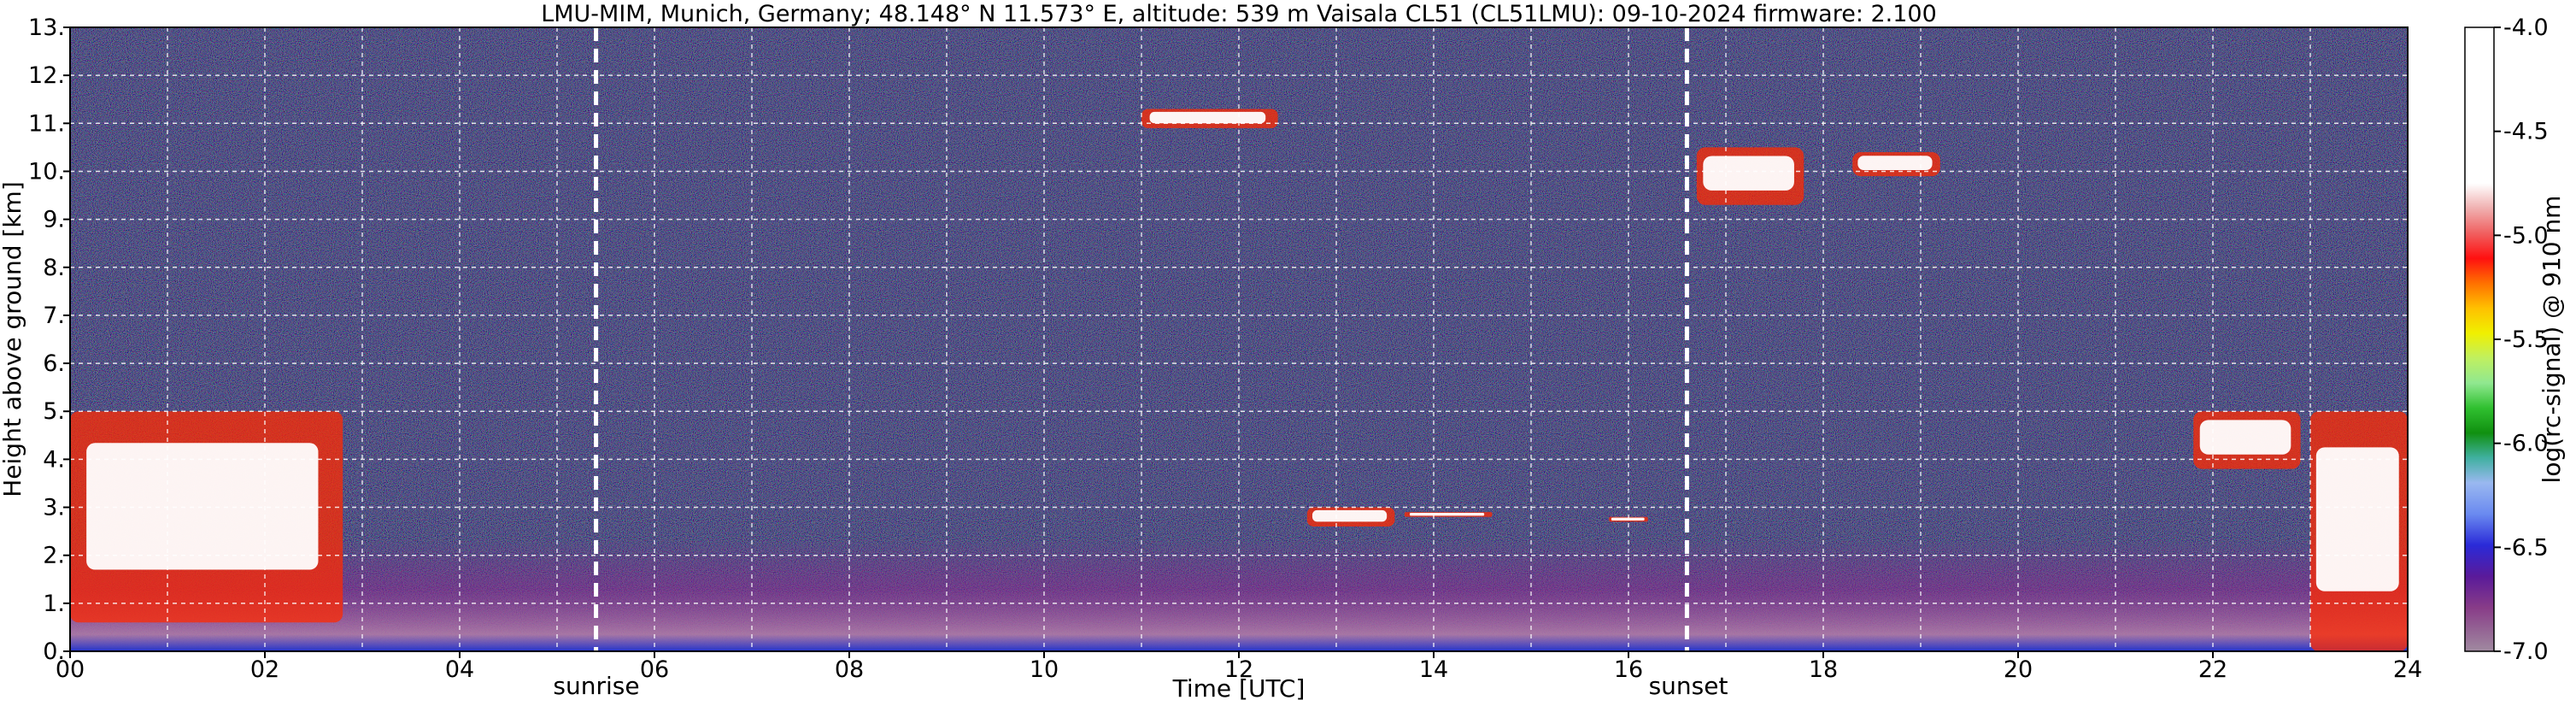  What do you see at coordinates (2526, 235) in the screenshot?
I see `colorbar-tick-label: -5.0` at bounding box center [2526, 235].